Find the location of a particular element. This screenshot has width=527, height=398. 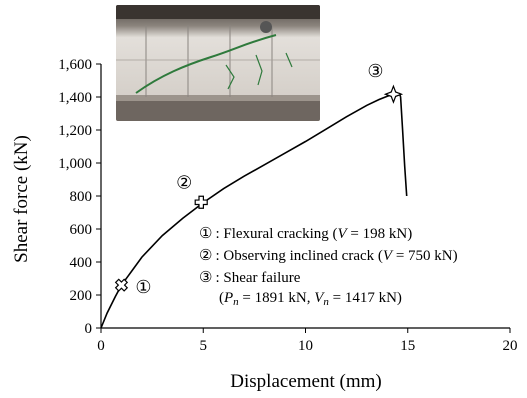

legend-line-4: (Pn = 1891 kN, Vn = 1417 kN) is located at coordinates (310, 299).